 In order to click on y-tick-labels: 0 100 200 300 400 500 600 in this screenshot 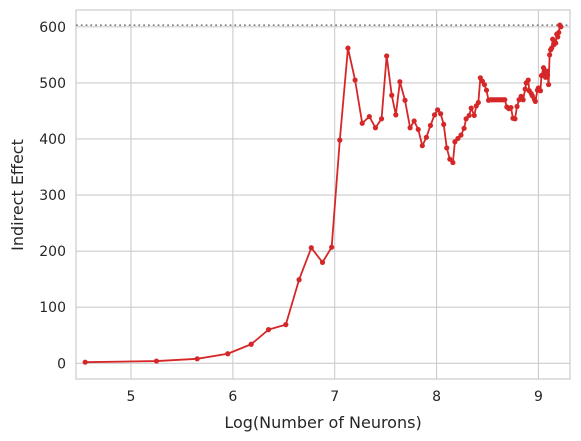, I will do `click(52, 196)`.